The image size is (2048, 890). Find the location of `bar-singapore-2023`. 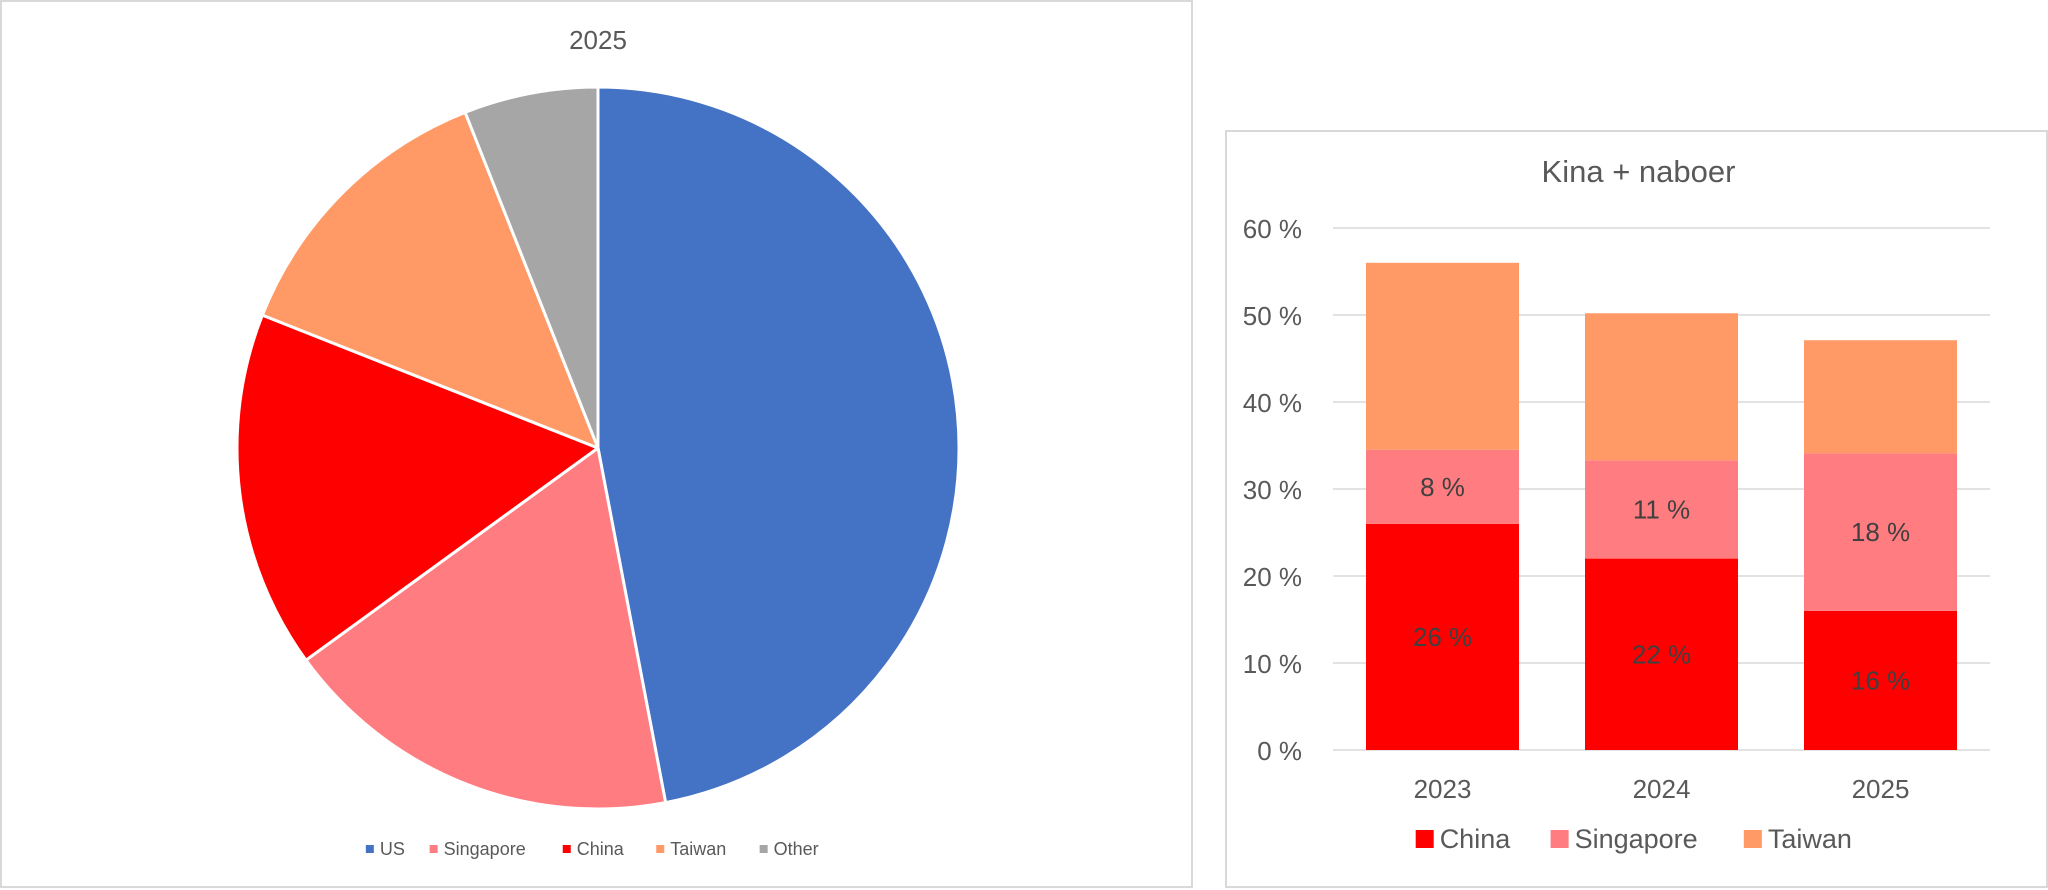

bar-singapore-2023 is located at coordinates (1442, 486).